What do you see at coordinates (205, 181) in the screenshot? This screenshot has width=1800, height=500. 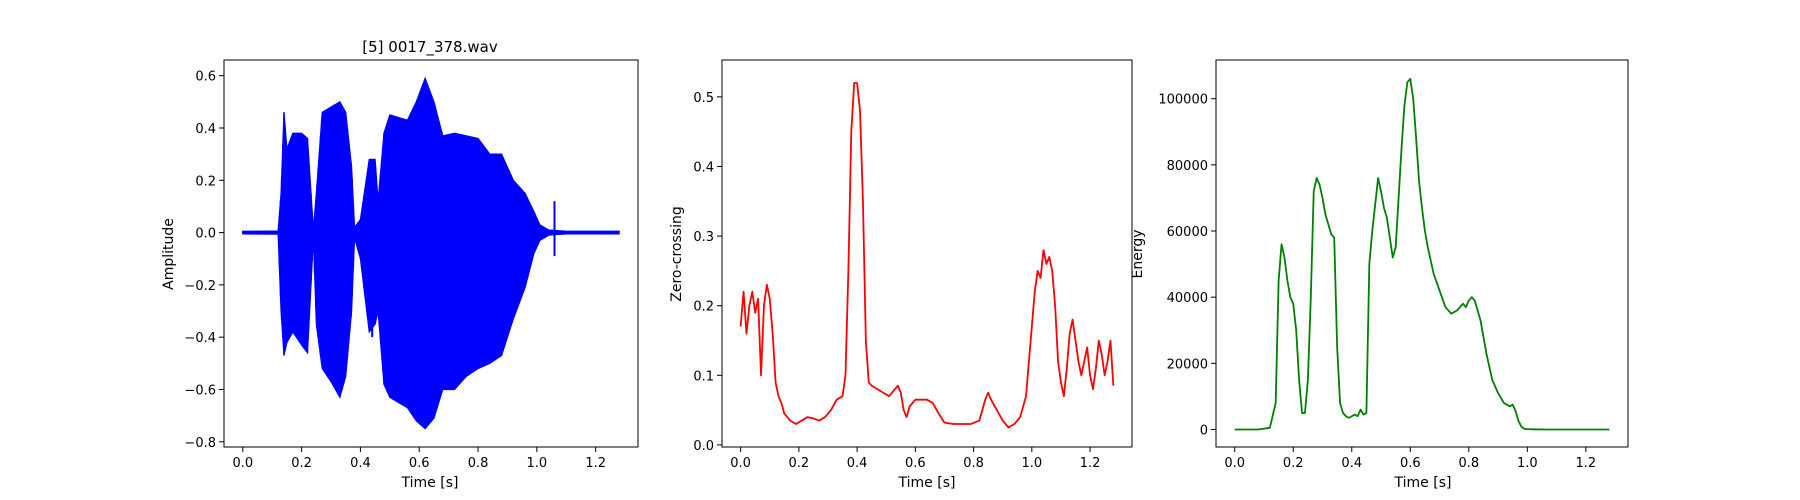 I see `waveform-y-tick-label: 0.2` at bounding box center [205, 181].